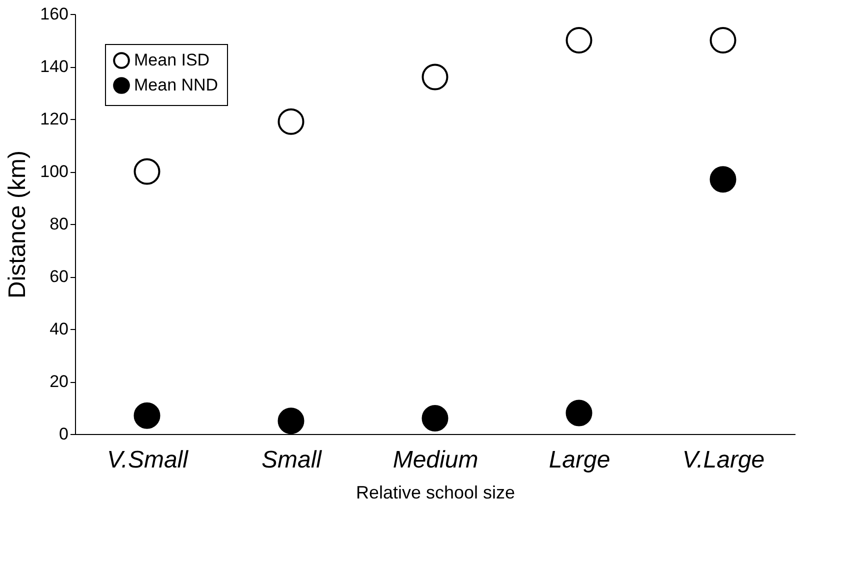  What do you see at coordinates (63, 434) in the screenshot?
I see `y-tick-label: 0` at bounding box center [63, 434].